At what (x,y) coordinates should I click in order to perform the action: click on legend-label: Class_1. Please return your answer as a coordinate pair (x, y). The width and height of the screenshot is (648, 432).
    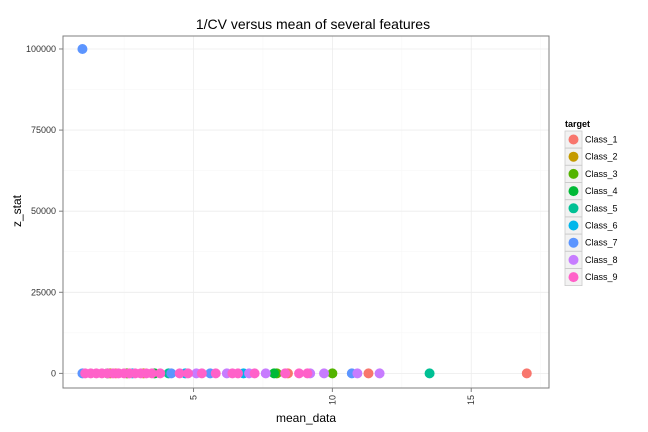
    Looking at the image, I should click on (601, 140).